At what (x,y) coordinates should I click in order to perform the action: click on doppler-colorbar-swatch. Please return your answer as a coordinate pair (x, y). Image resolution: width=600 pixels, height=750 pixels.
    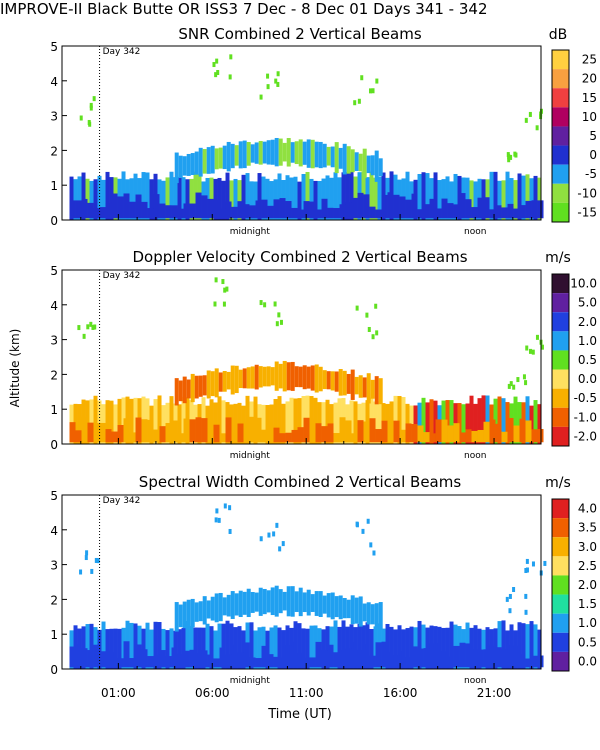
    Looking at the image, I should click on (560, 398).